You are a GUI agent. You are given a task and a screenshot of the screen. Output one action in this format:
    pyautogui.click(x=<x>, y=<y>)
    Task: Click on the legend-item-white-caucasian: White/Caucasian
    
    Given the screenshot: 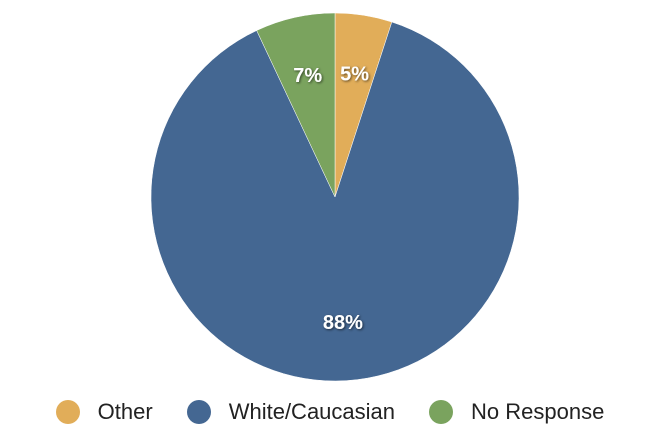 What is the action you would take?
    pyautogui.click(x=291, y=412)
    